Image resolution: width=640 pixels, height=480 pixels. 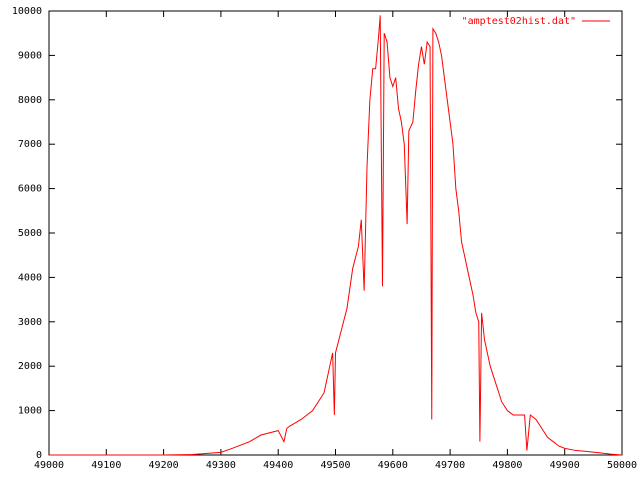 What do you see at coordinates (278, 465) in the screenshot?
I see `x-tick-label: 49400` at bounding box center [278, 465].